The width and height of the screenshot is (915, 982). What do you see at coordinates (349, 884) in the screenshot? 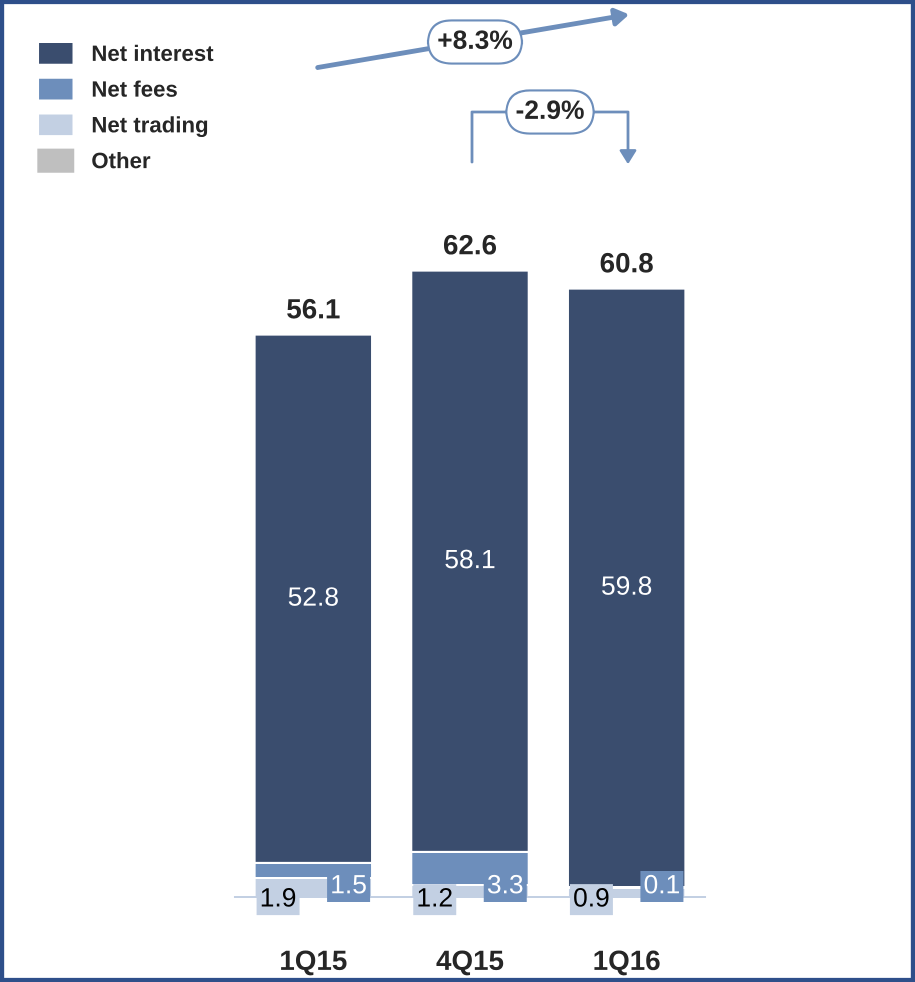
I see `data-label: 1.5` at bounding box center [349, 884].